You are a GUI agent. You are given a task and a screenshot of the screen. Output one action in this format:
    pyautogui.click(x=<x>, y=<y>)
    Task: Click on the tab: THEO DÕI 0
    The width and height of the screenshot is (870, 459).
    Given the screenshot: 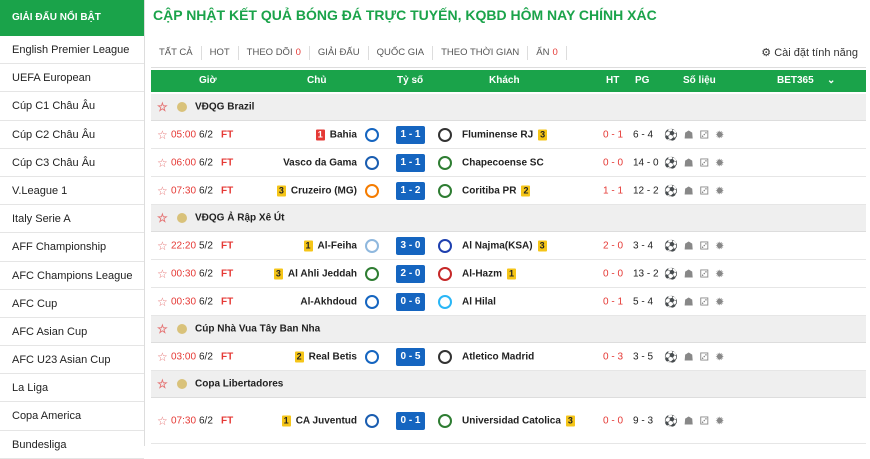 What is the action you would take?
    pyautogui.click(x=274, y=52)
    